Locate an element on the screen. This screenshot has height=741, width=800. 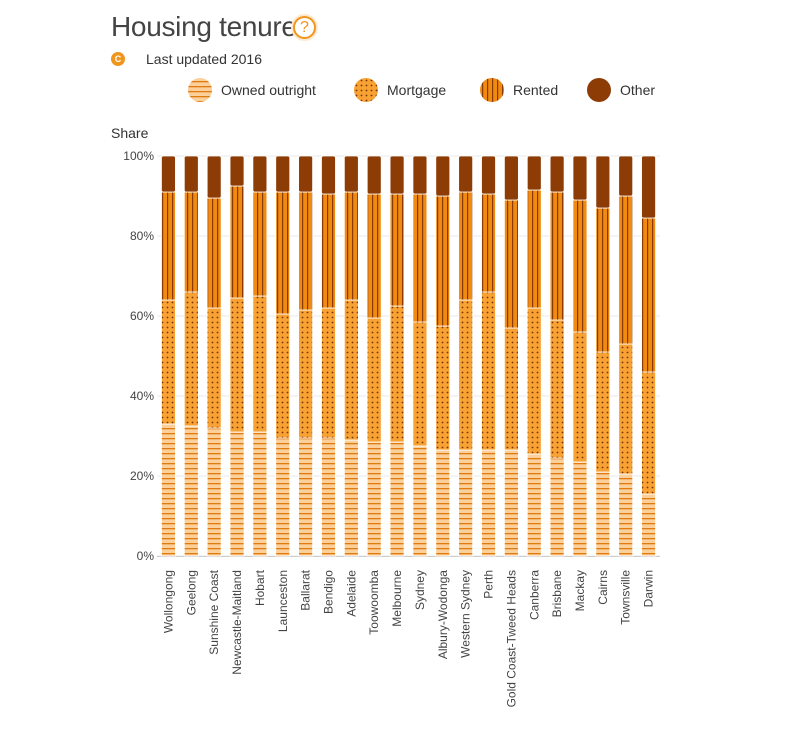
legend-item-other: Other is located at coordinates (621, 90).